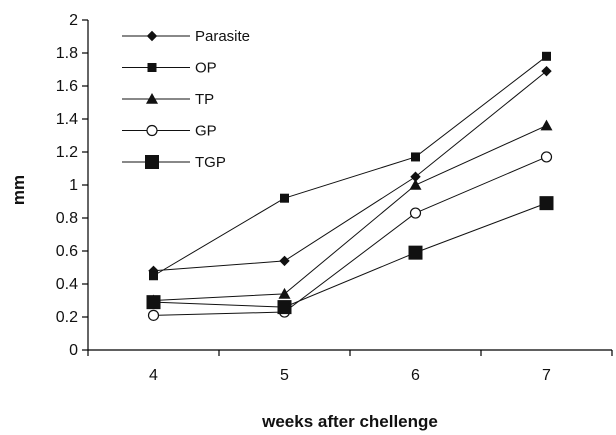  What do you see at coordinates (152, 36) in the screenshot?
I see `legend-marker-parasite` at bounding box center [152, 36].